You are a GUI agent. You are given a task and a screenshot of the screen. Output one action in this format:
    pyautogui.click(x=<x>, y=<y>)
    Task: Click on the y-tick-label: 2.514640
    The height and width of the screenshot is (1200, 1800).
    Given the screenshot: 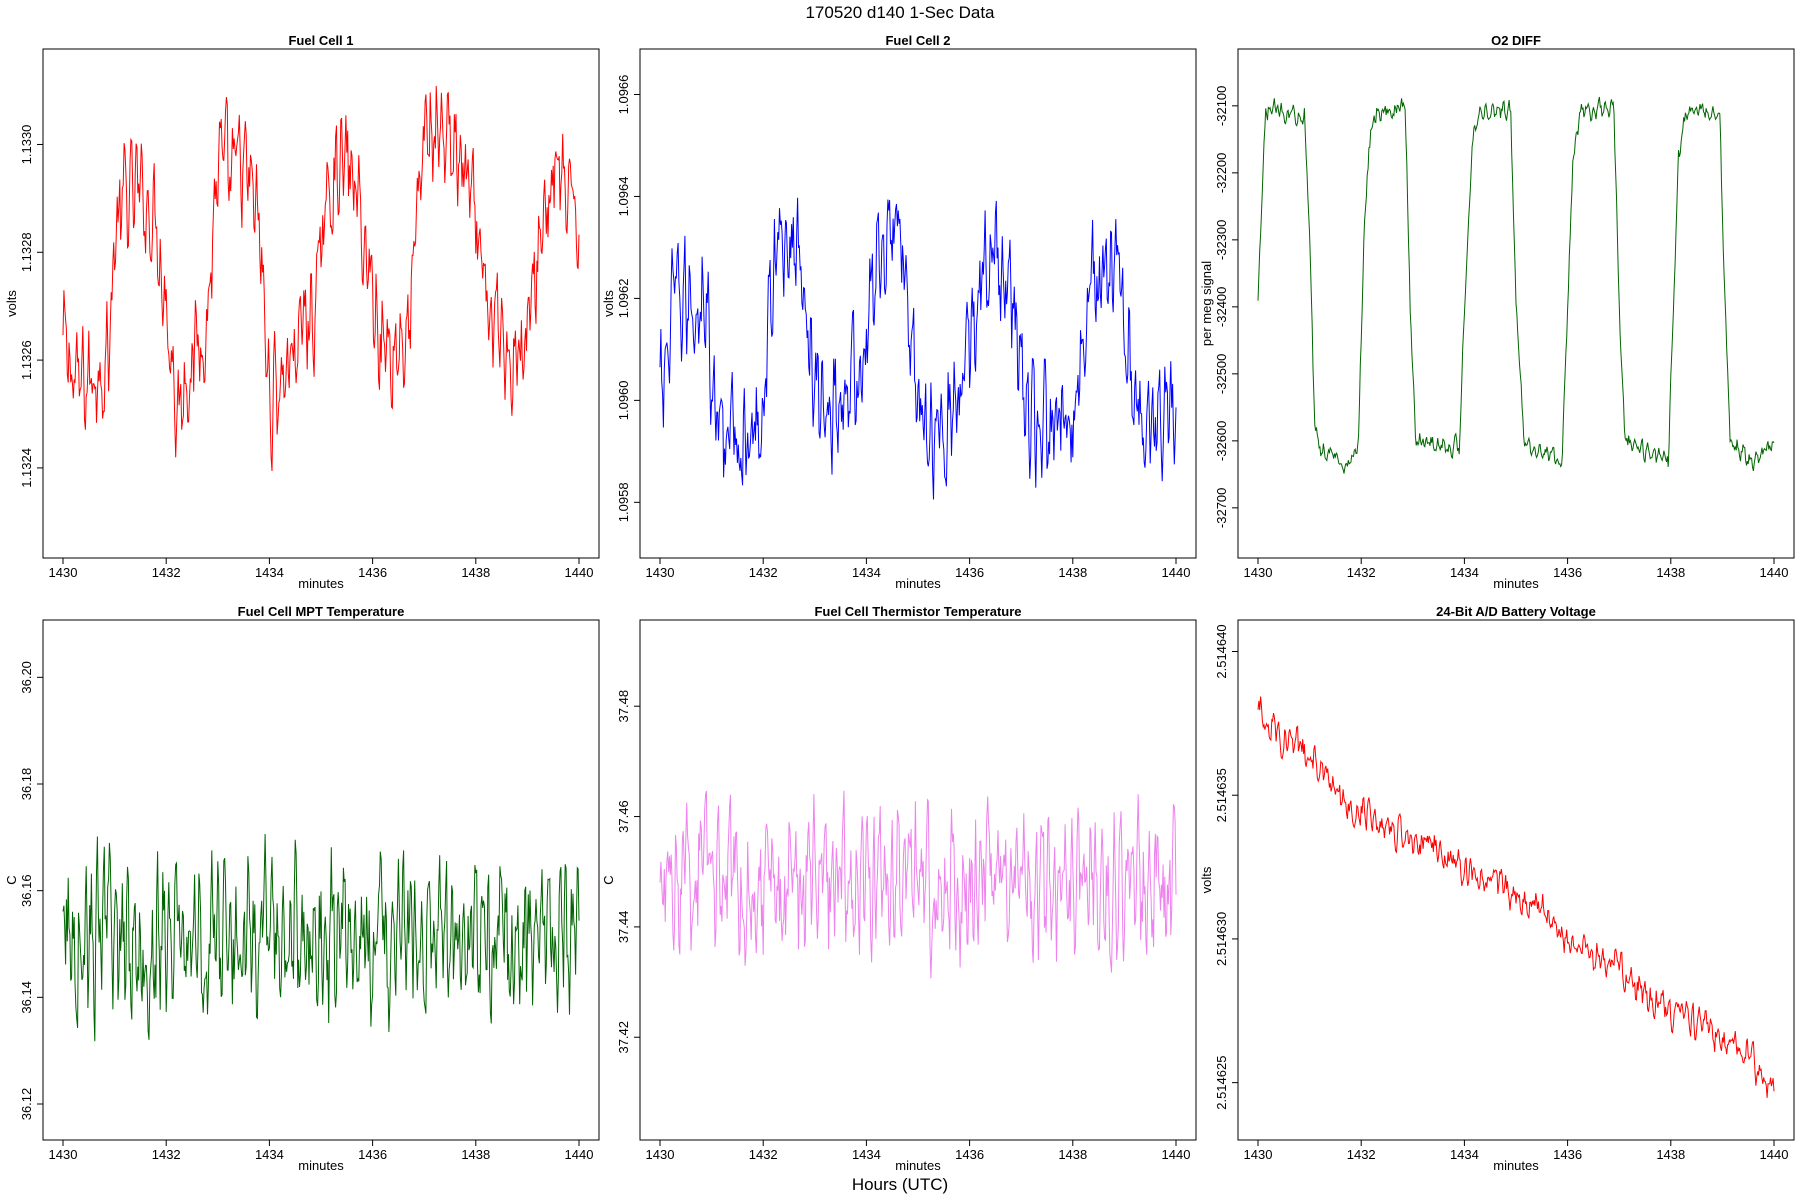 What is the action you would take?
    pyautogui.click(x=1221, y=651)
    